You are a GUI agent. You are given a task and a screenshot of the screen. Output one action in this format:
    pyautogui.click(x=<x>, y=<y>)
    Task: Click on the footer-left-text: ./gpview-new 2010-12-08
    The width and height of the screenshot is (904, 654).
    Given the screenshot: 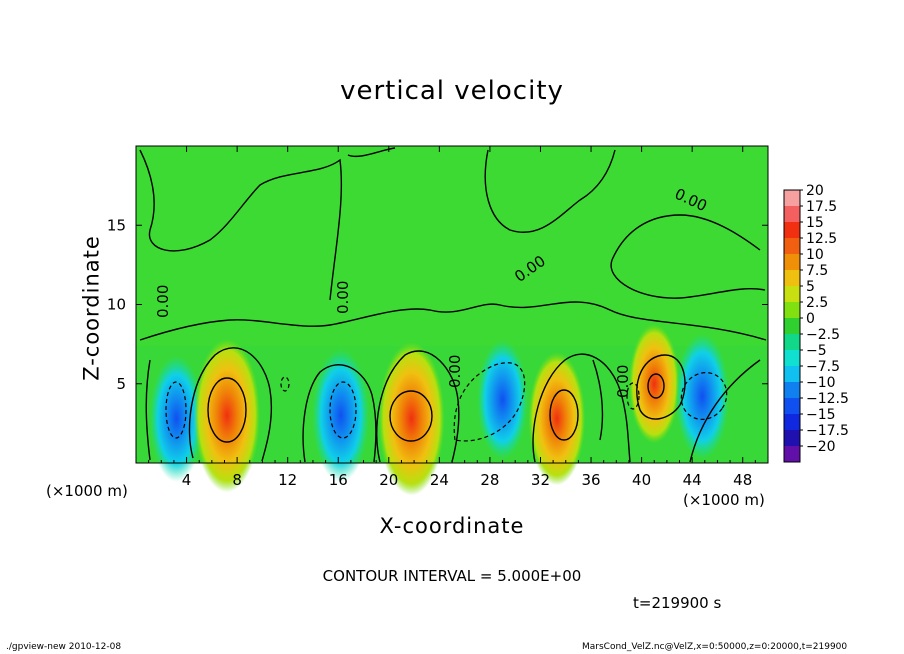 What is the action you would take?
    pyautogui.click(x=64, y=647)
    